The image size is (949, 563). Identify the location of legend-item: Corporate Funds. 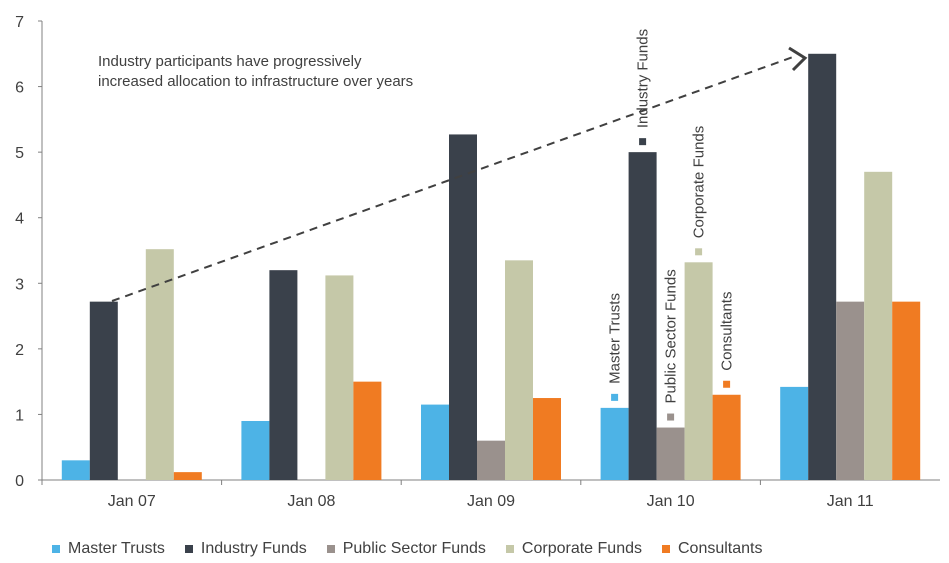
(573, 549).